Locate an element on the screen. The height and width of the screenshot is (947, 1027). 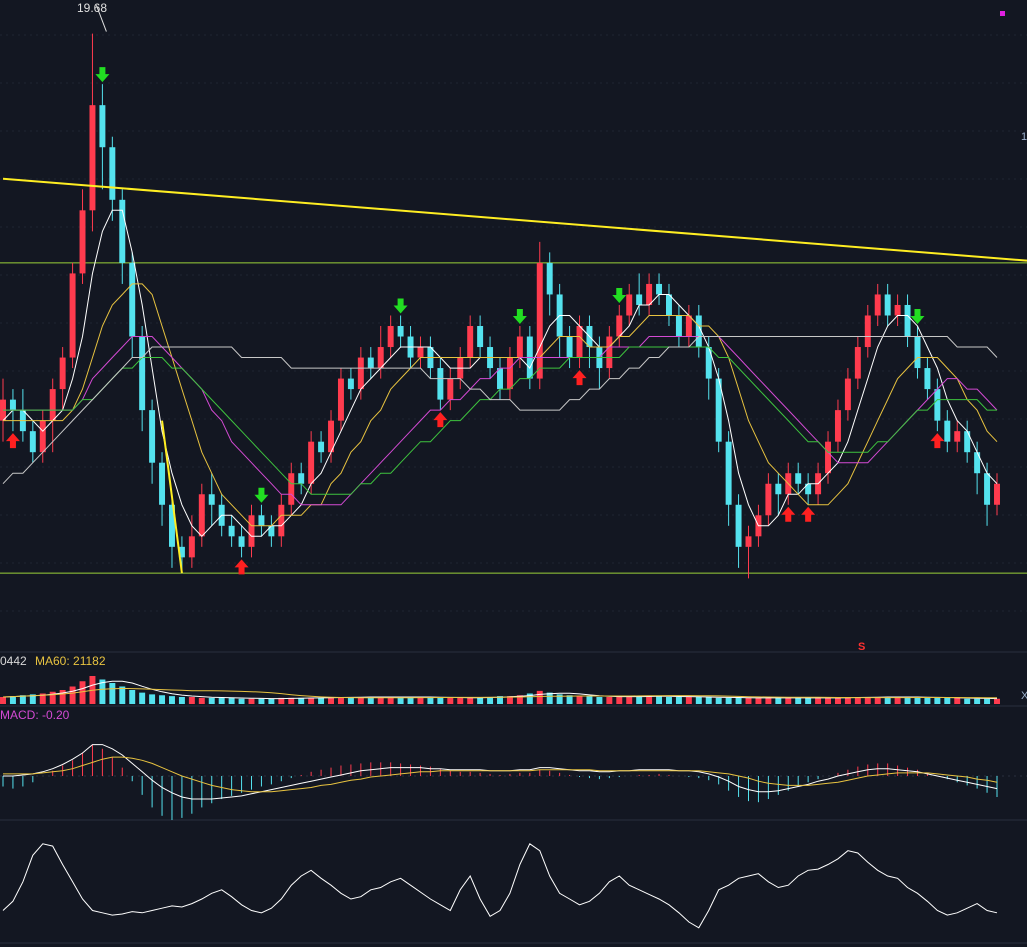
volume-value-label: 0442 is located at coordinates (13, 661).